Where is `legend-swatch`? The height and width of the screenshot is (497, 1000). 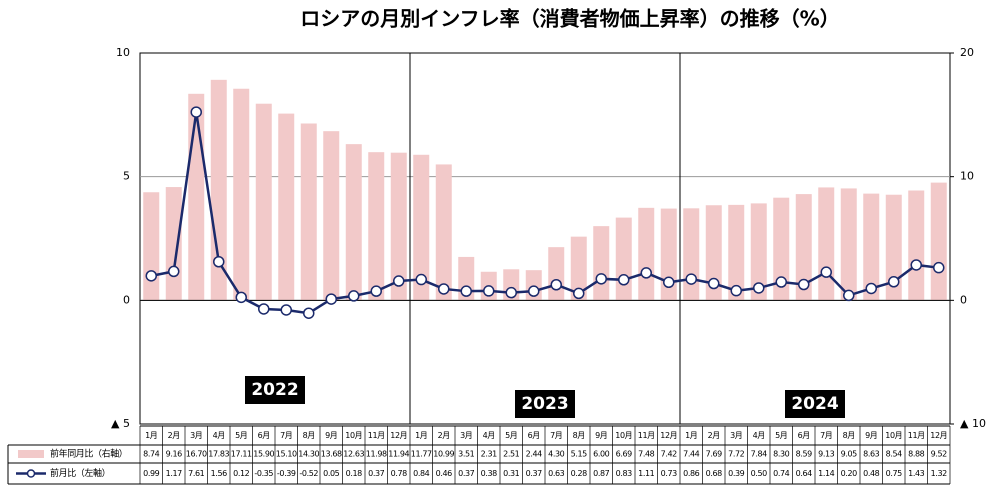 legend-swatch is located at coordinates (31, 454).